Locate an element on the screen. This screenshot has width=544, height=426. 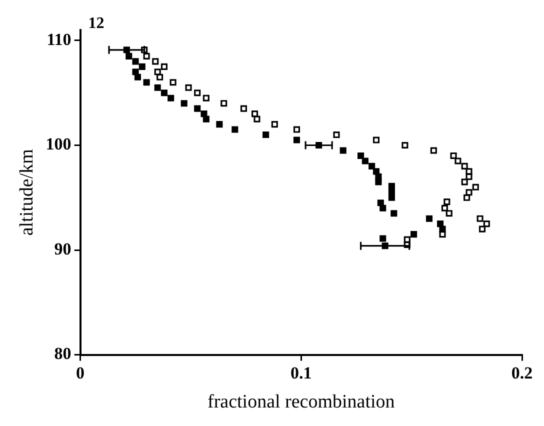
y-tick-label: 80 is located at coordinates (63, 354).